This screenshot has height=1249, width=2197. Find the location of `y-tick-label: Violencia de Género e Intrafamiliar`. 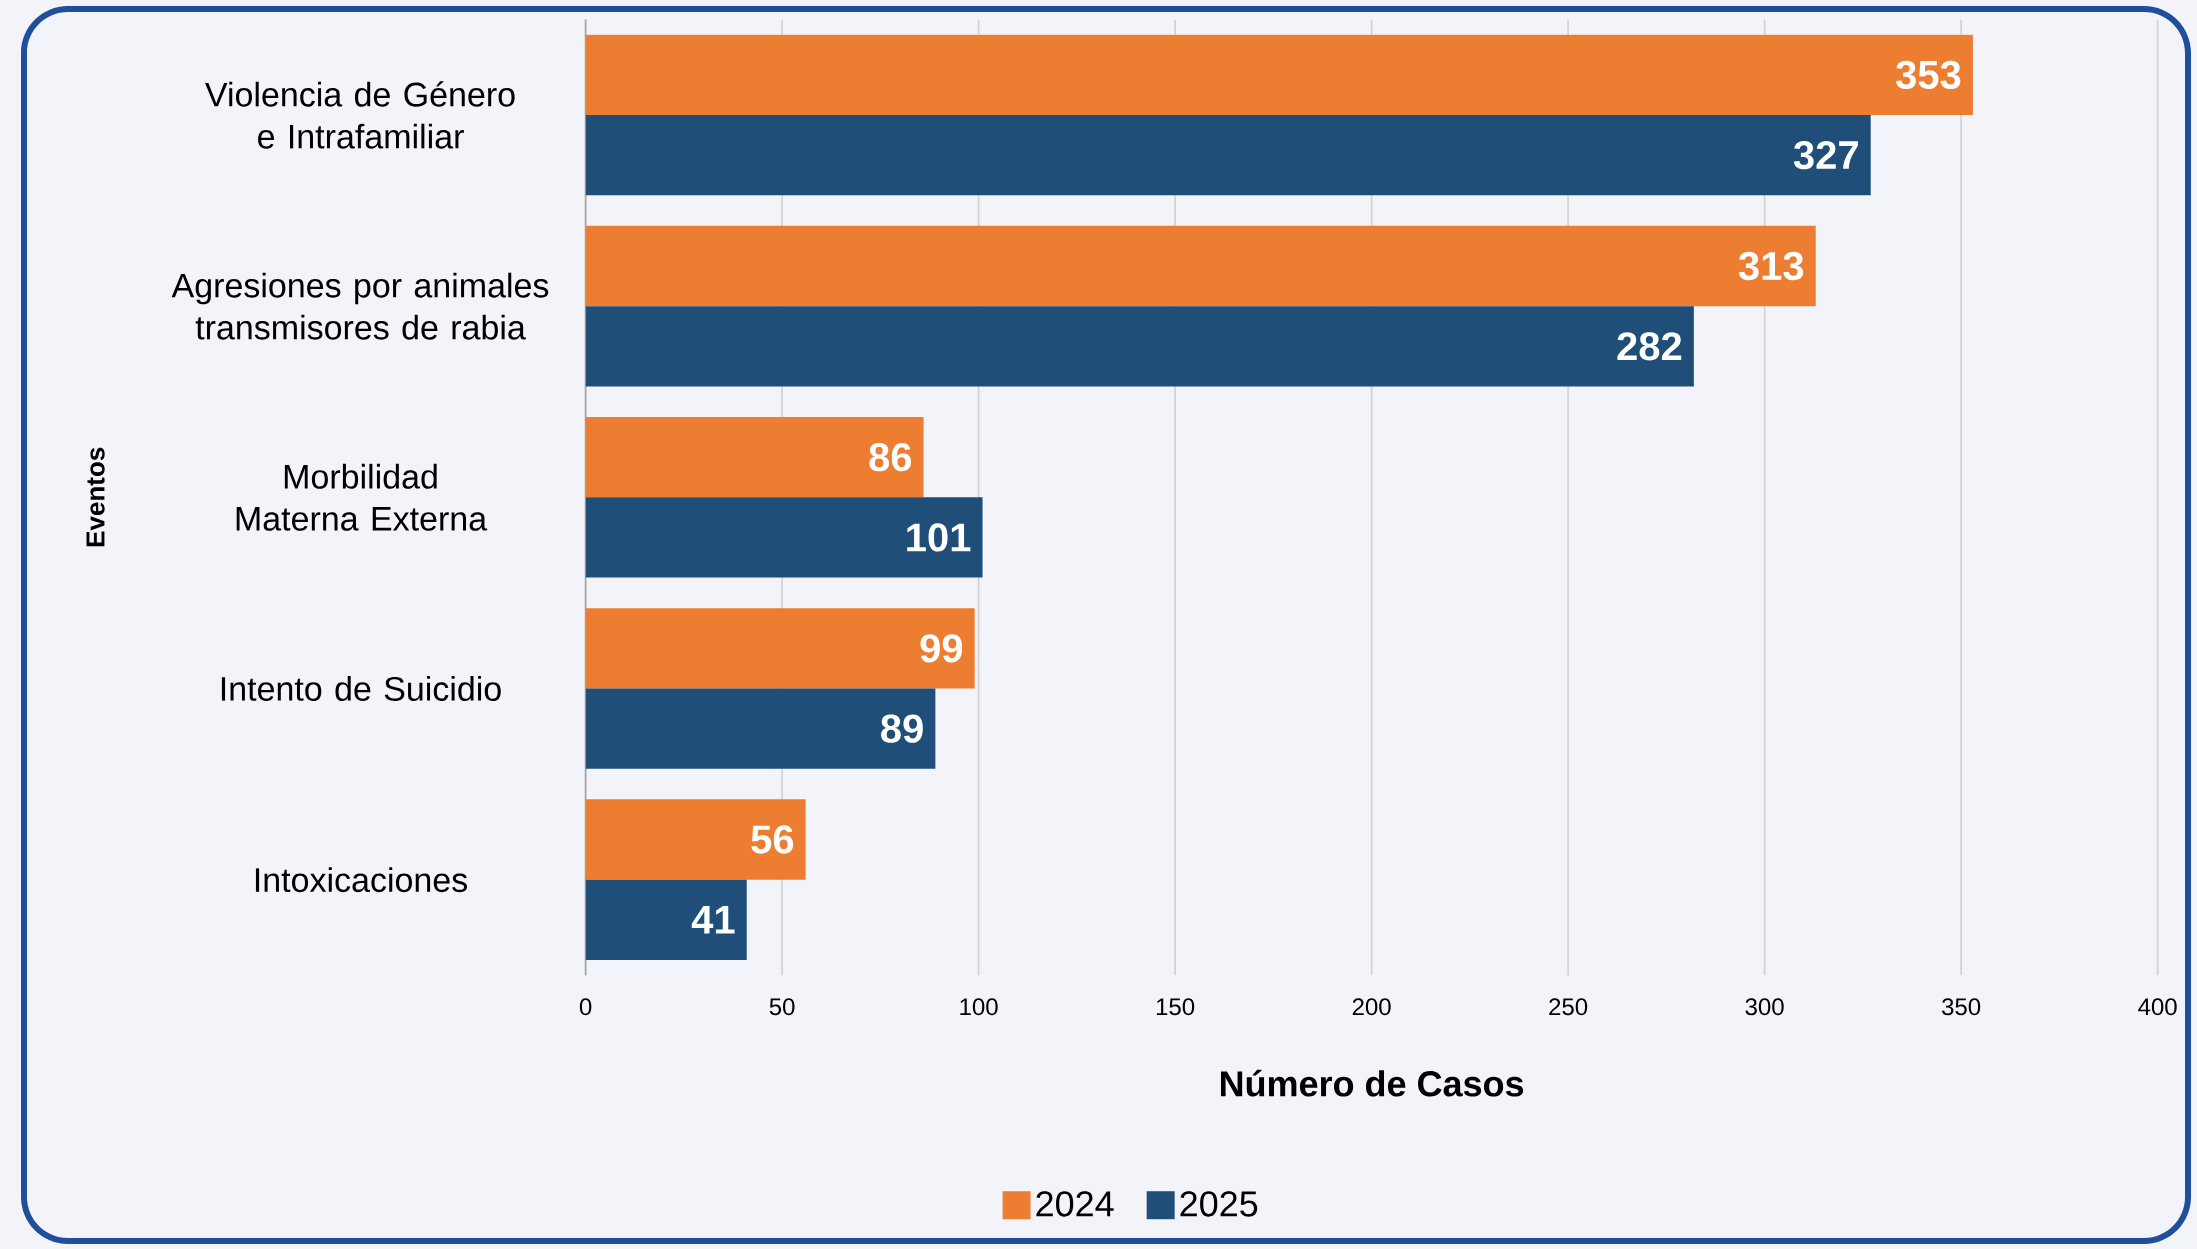

y-tick-label: Violencia de Género e Intrafamiliar is located at coordinates (360, 115).